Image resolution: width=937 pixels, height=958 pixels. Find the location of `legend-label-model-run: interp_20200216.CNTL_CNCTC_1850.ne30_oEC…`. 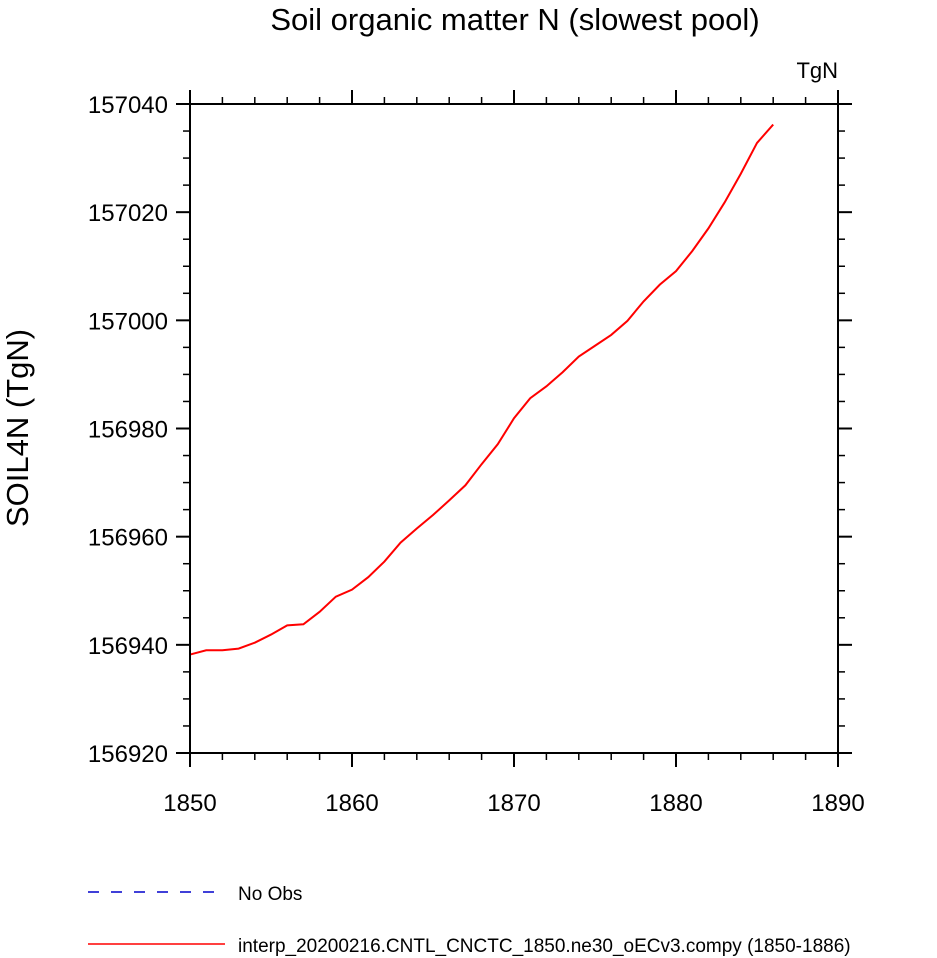

legend-label-model-run: interp_20200216.CNTL_CNCTC_1850.ne30_oEC… is located at coordinates (544, 946).